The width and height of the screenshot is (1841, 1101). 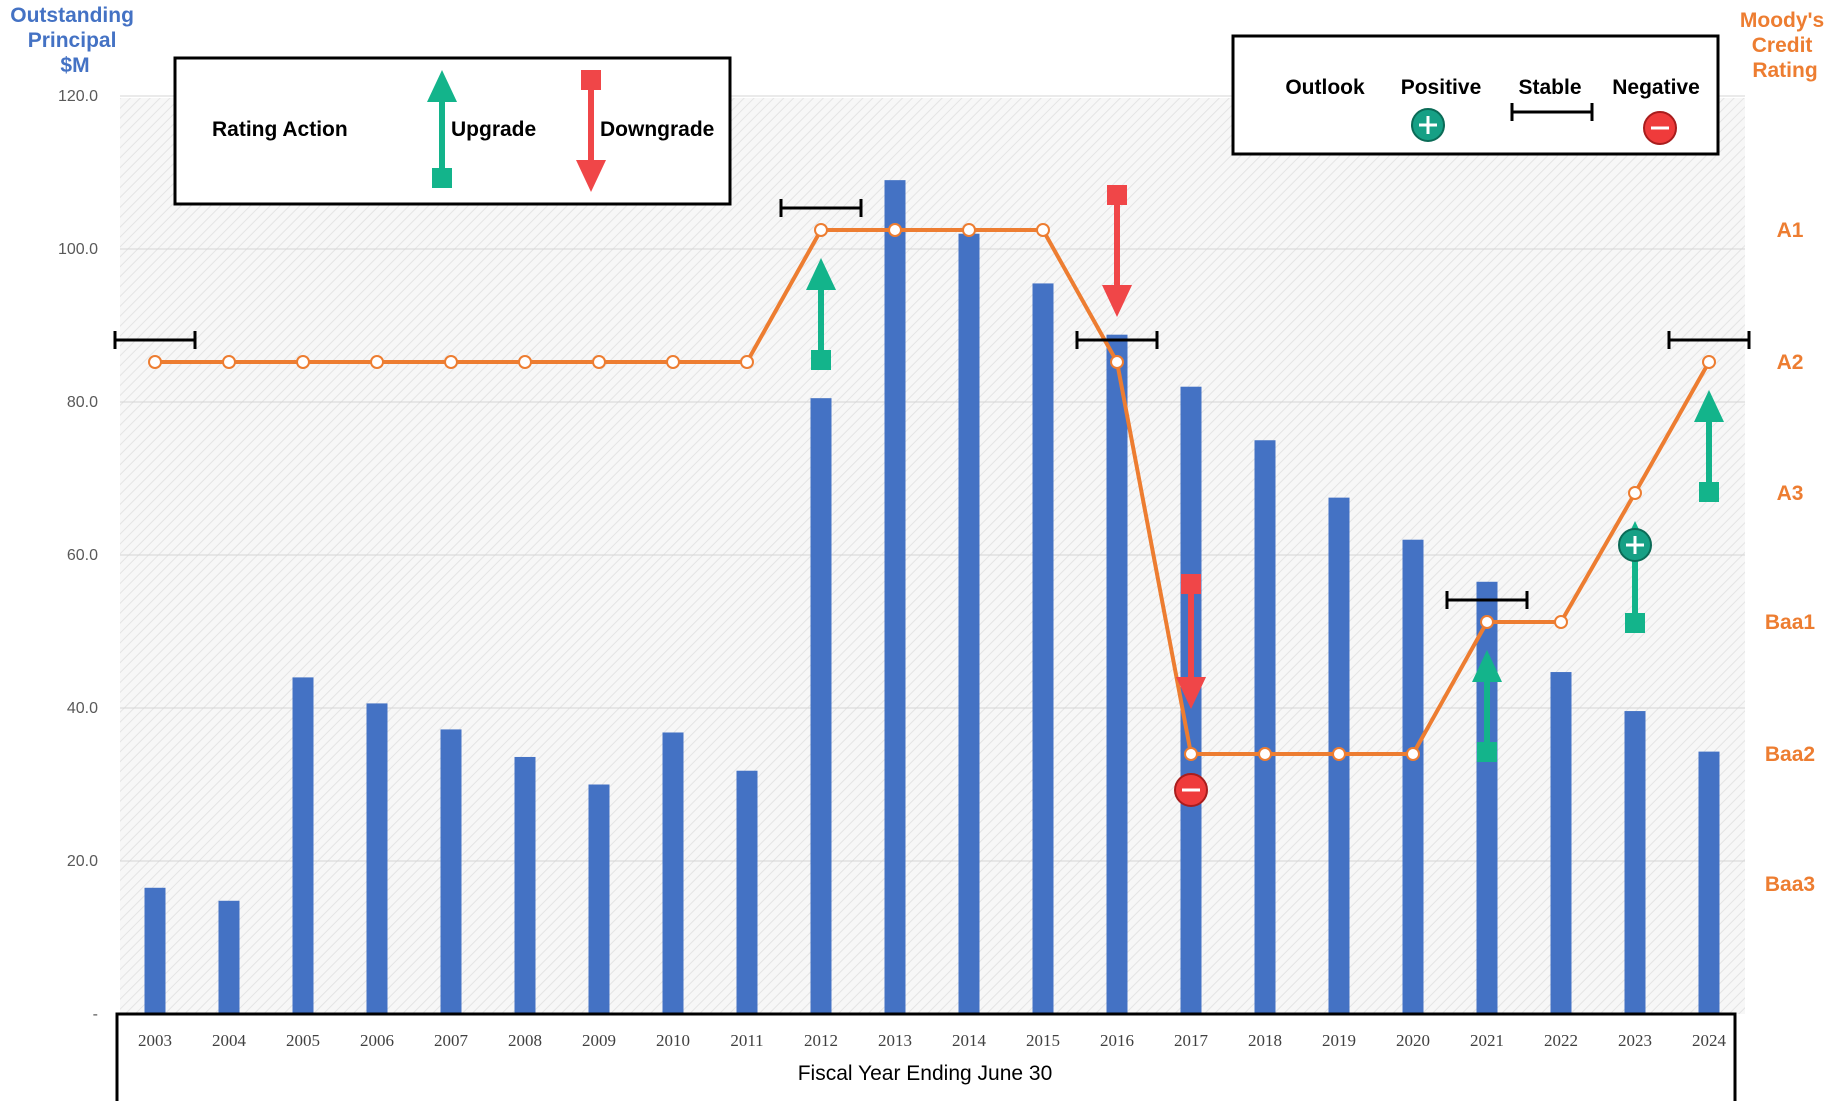 I want to click on rating-axis-title-line-2: Credit, so click(x=1782, y=45).